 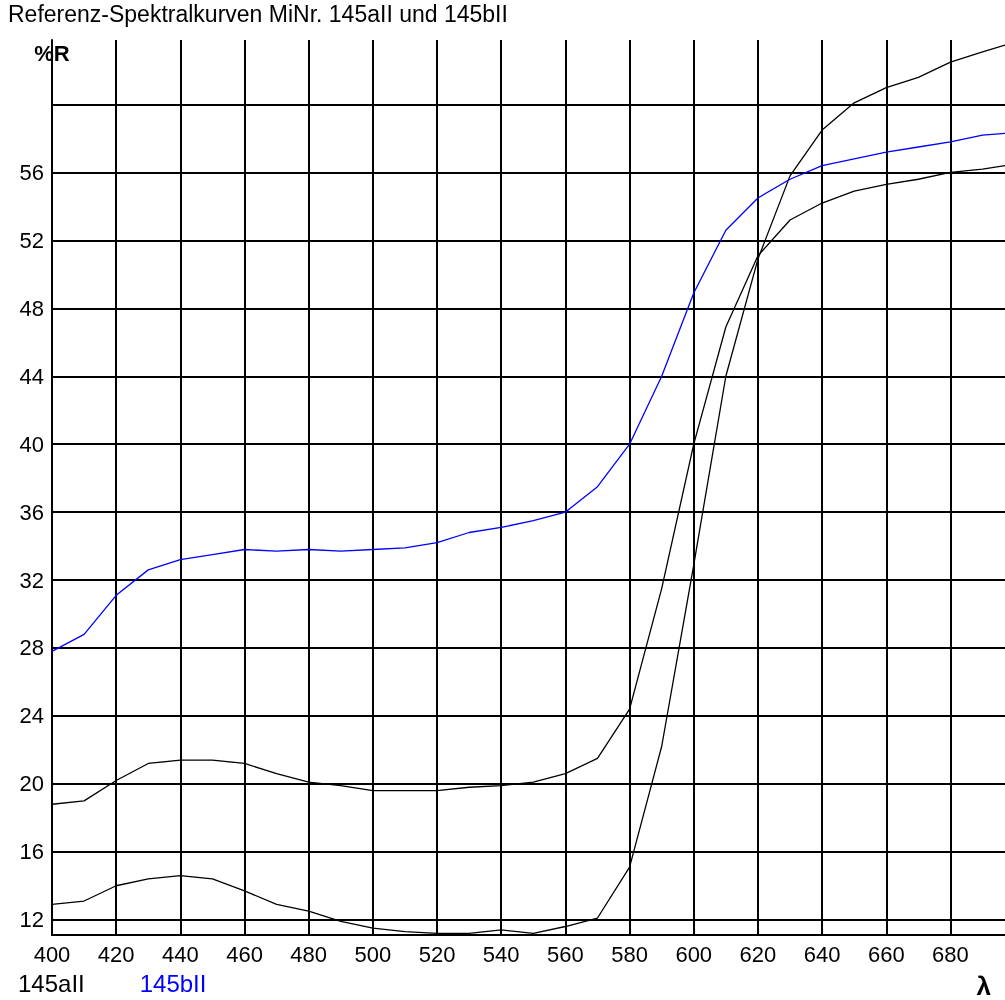 I want to click on text: 145aII, so click(x=51, y=983).